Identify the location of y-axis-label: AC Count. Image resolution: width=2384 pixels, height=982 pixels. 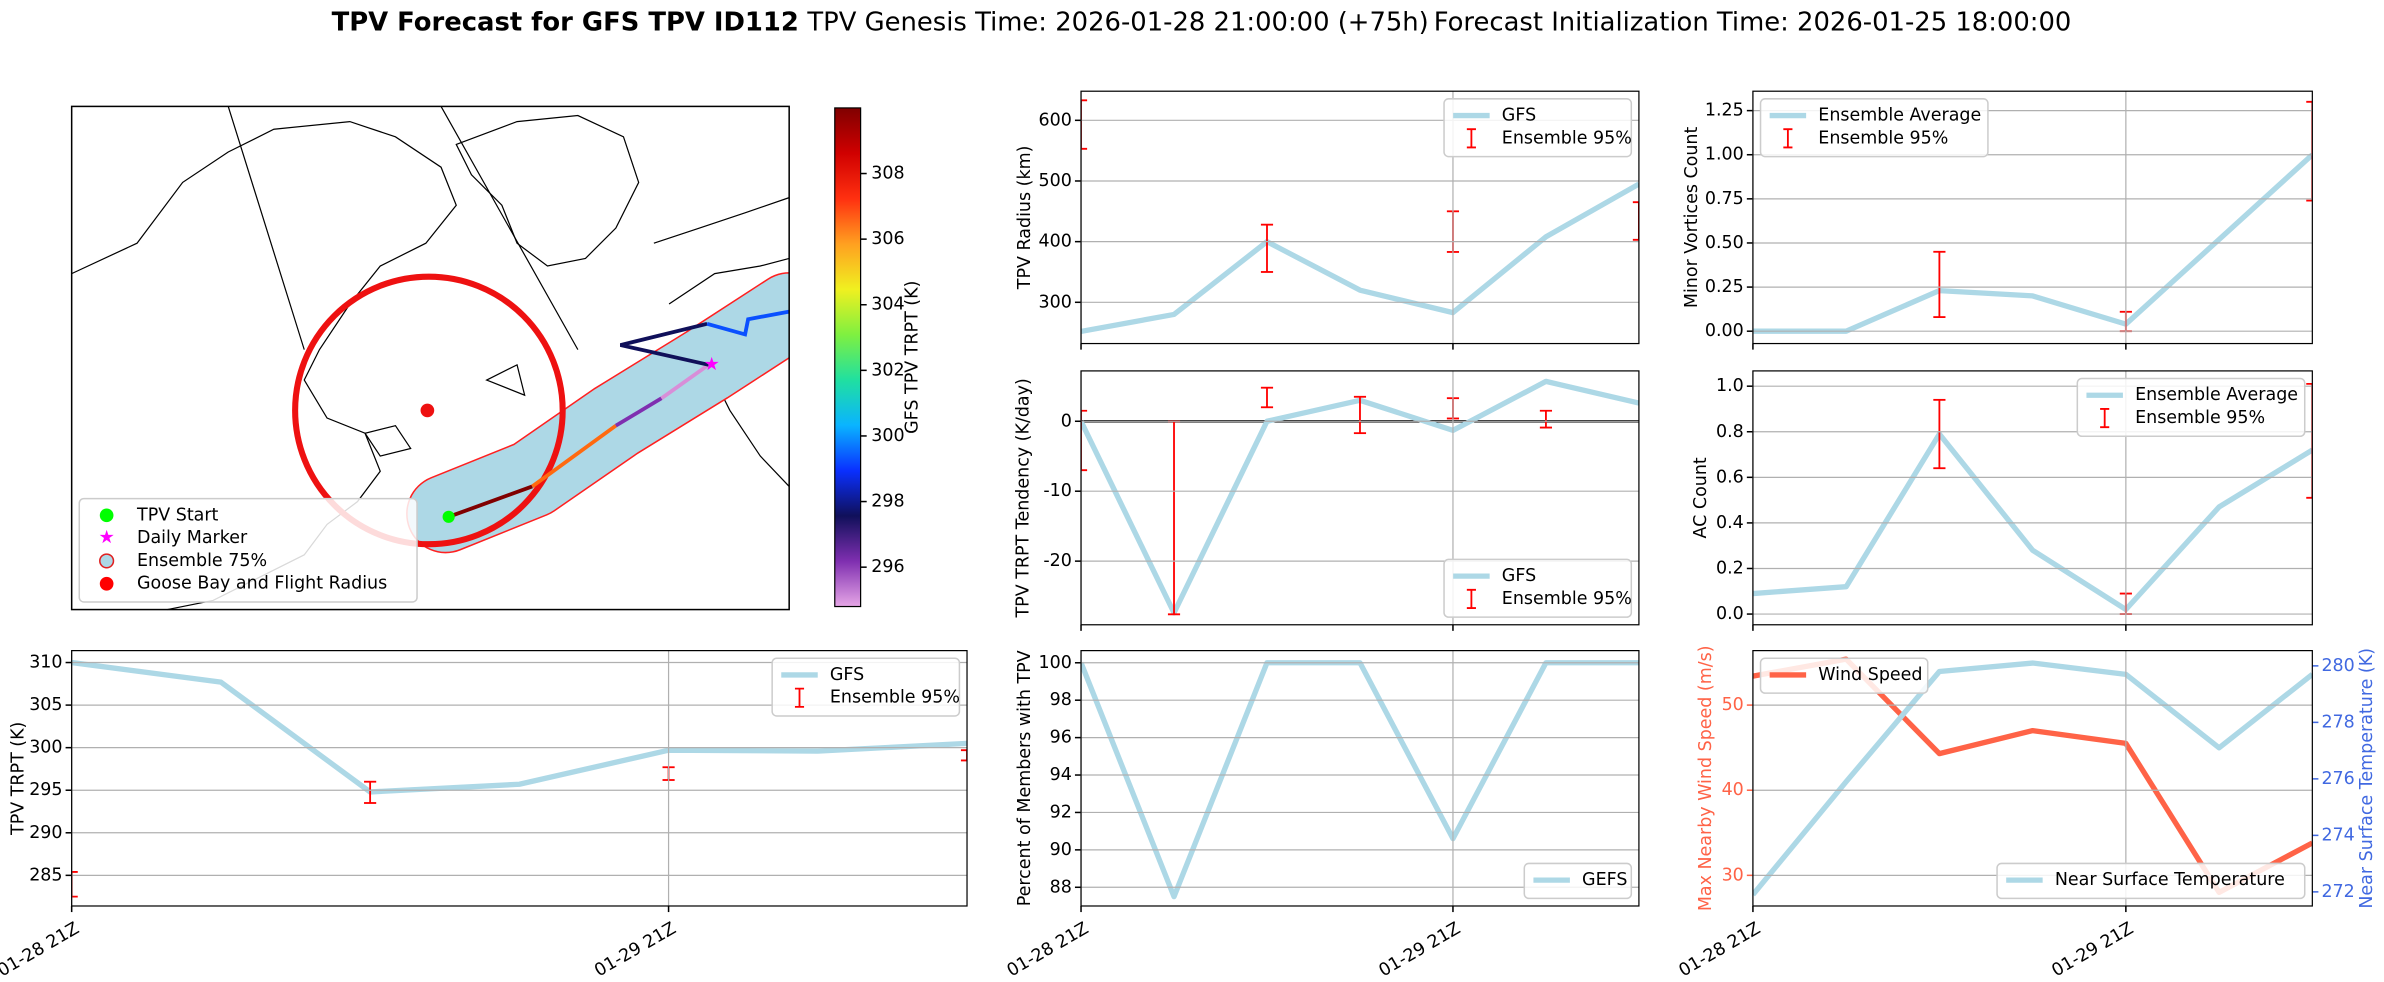
(1701, 497).